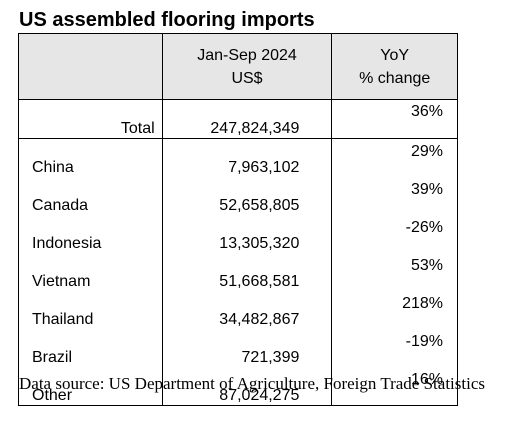 This screenshot has width=508, height=424. Describe the element at coordinates (90, 234) in the screenshot. I see `country-name: Indonesia` at that location.